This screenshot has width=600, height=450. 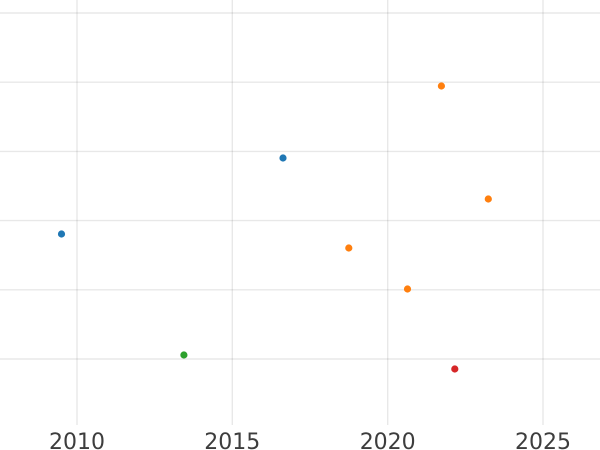 I want to click on x-tick-label: 2010, so click(x=77, y=440).